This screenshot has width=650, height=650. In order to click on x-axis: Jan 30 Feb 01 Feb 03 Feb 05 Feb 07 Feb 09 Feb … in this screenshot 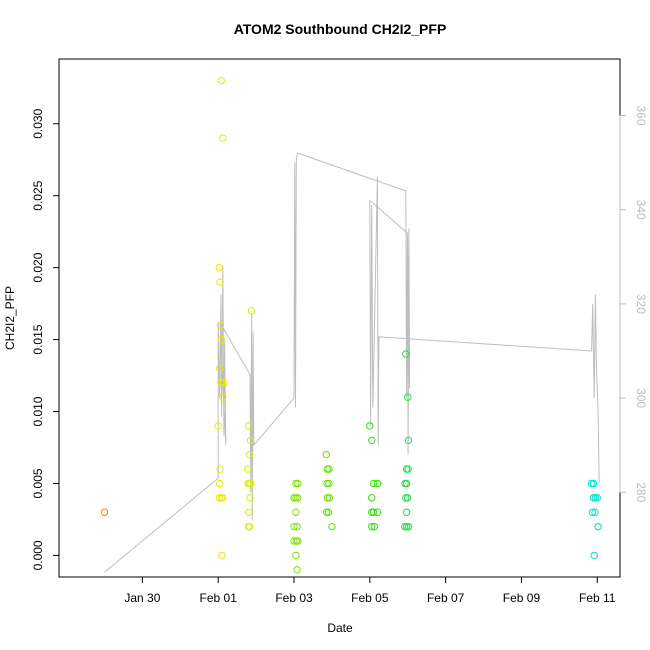, I will do `click(370, 590)`.